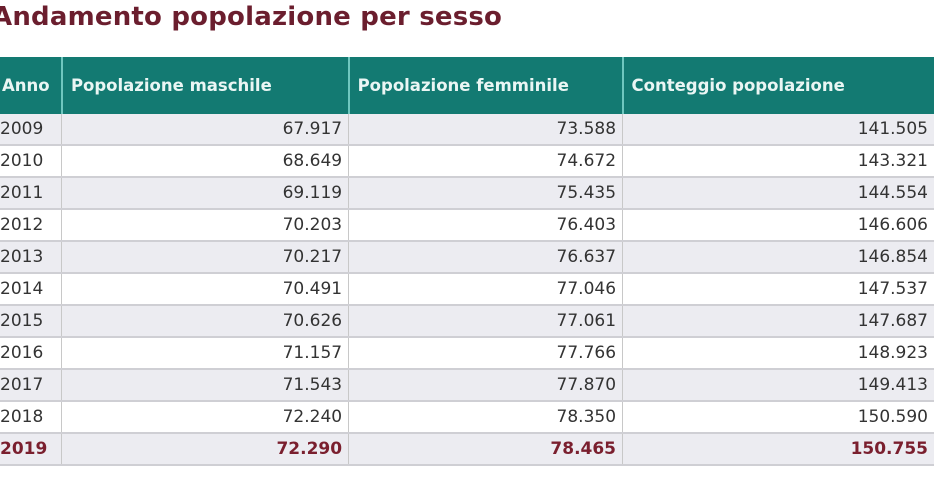  I want to click on cell-maschile: 71.543, so click(205, 385).